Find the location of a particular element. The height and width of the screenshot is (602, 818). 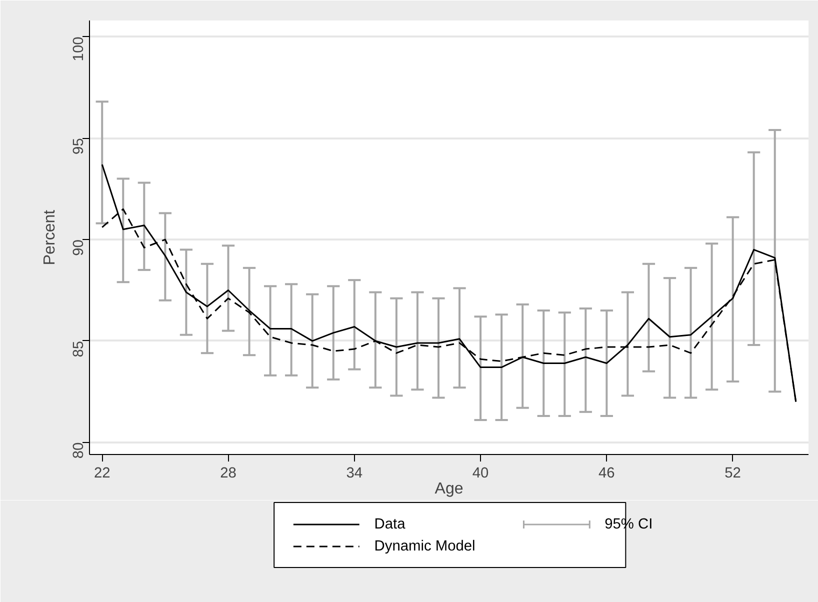

x-tick-label: 34 is located at coordinates (354, 474).